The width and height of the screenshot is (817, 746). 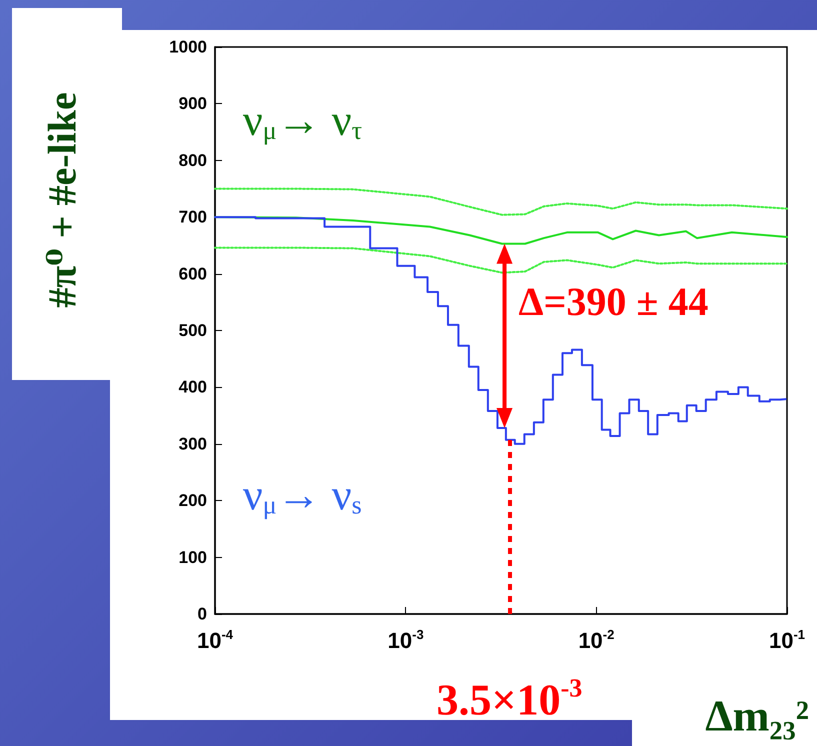 I want to click on y-axis-title: #π⁰ + #e-like, so click(x=62, y=200).